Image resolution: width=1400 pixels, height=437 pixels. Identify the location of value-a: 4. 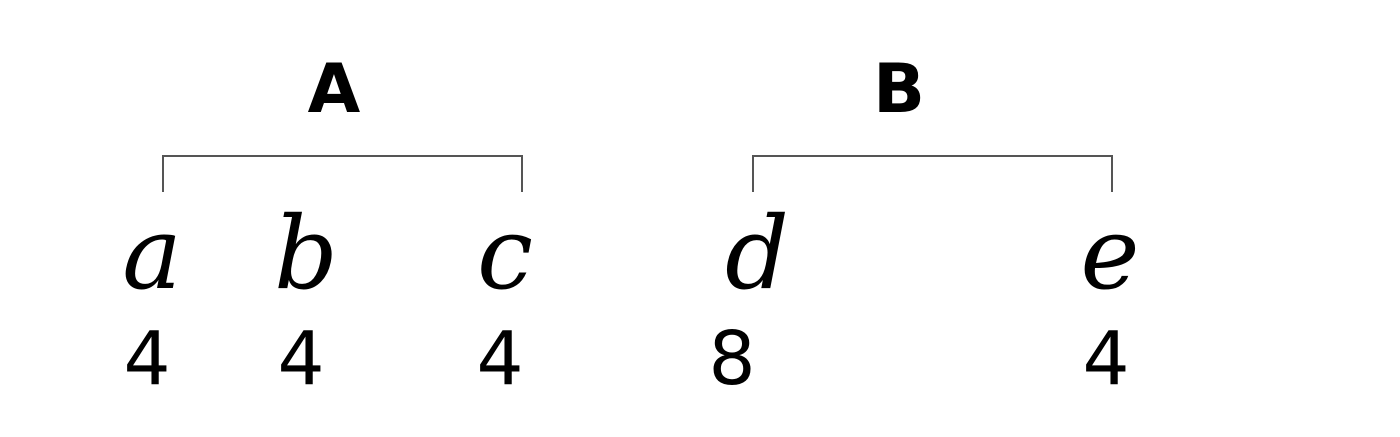
(146, 359).